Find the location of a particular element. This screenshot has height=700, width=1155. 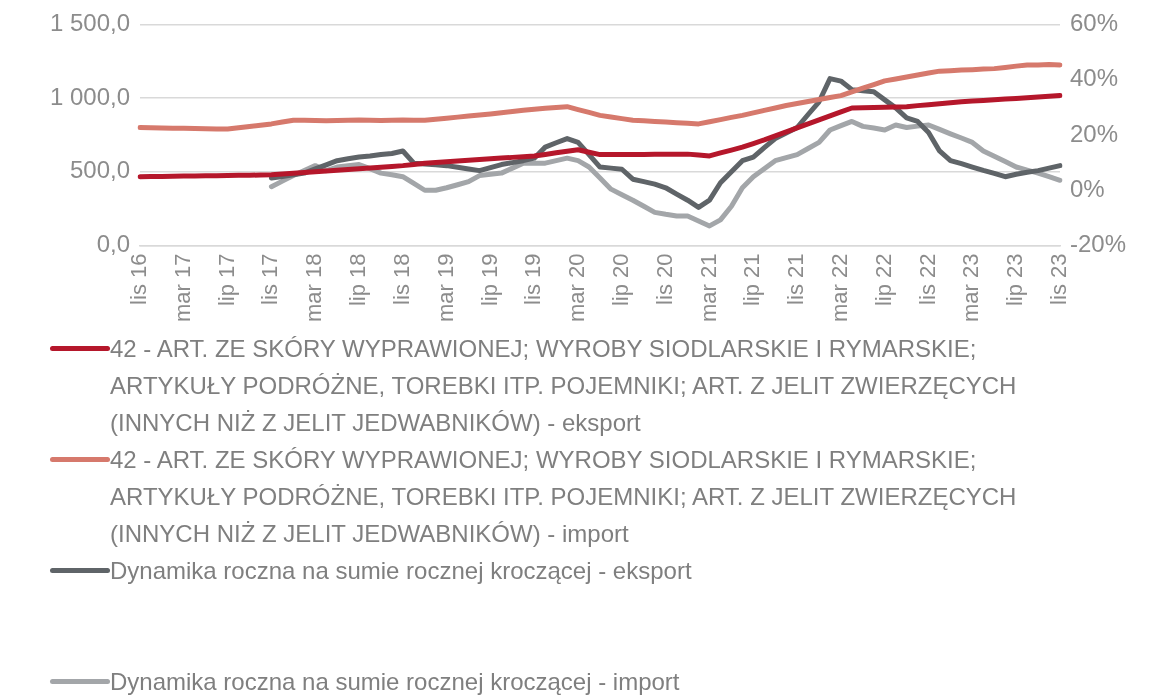

x-tick-label: lip 20 is located at coordinates (620, 280).